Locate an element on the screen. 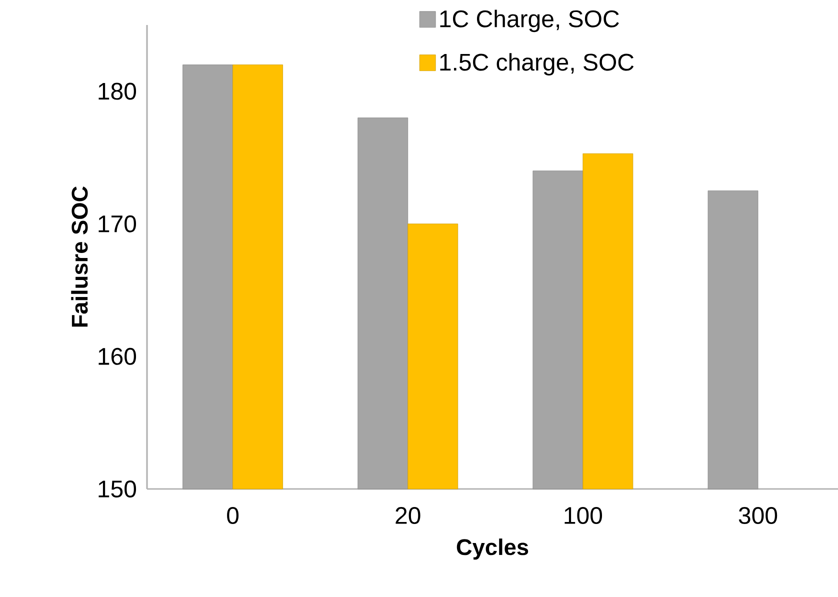  y-tick-label: 180 is located at coordinates (117, 91).